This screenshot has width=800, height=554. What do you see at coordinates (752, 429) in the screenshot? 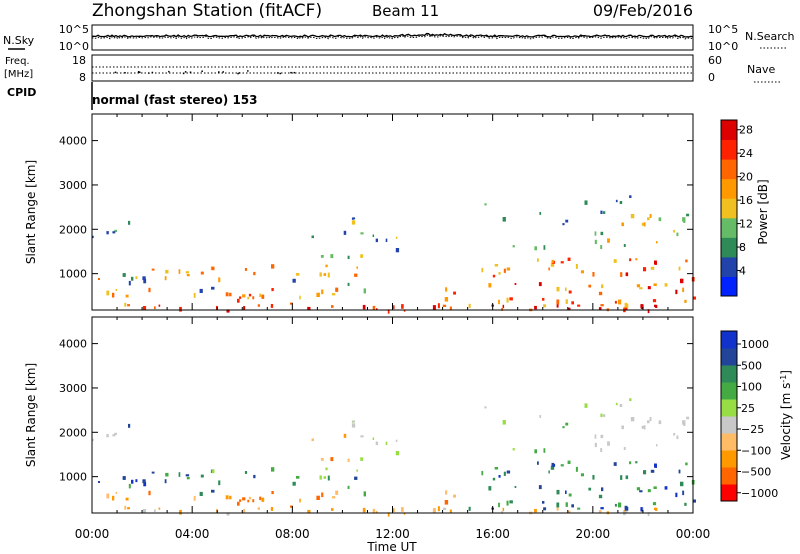
I see `velocity-colorbar-tick-label: −25` at bounding box center [752, 429].